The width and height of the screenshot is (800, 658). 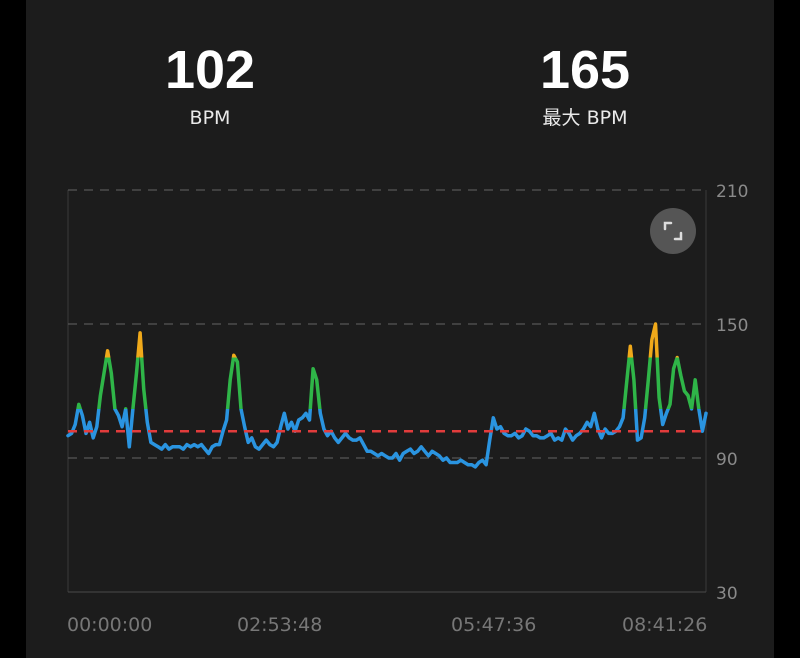 What do you see at coordinates (727, 460) in the screenshot?
I see `y-tick-label: 90` at bounding box center [727, 460].